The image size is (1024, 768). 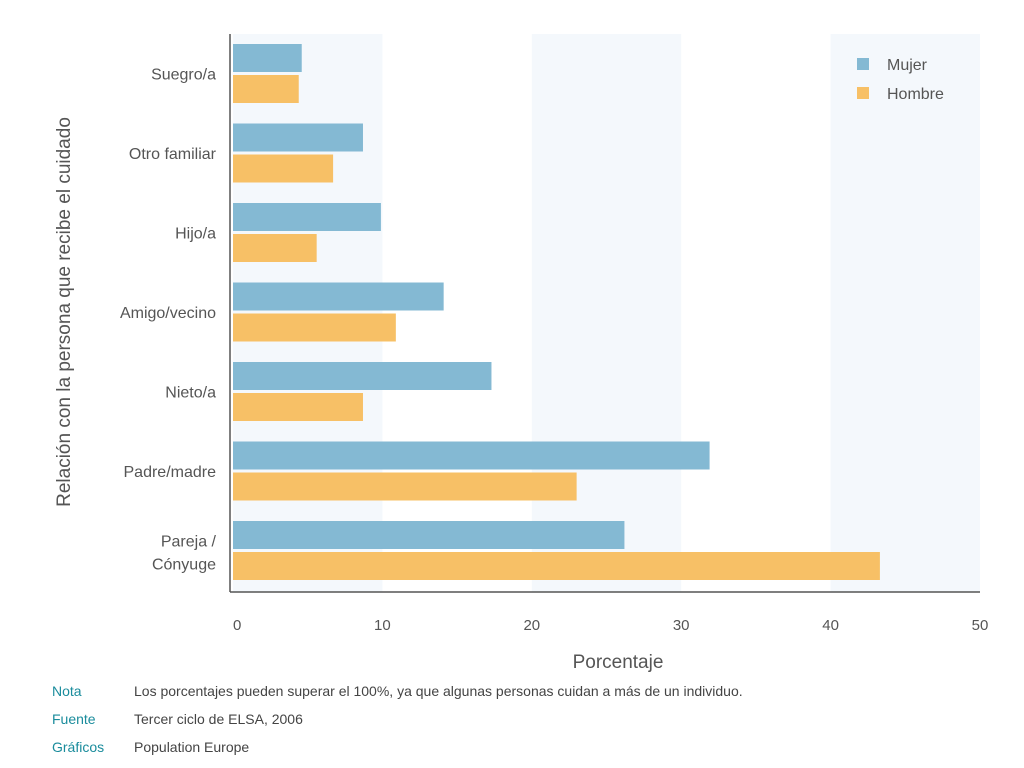 I want to click on x-tick-label: 0, so click(x=237, y=625).